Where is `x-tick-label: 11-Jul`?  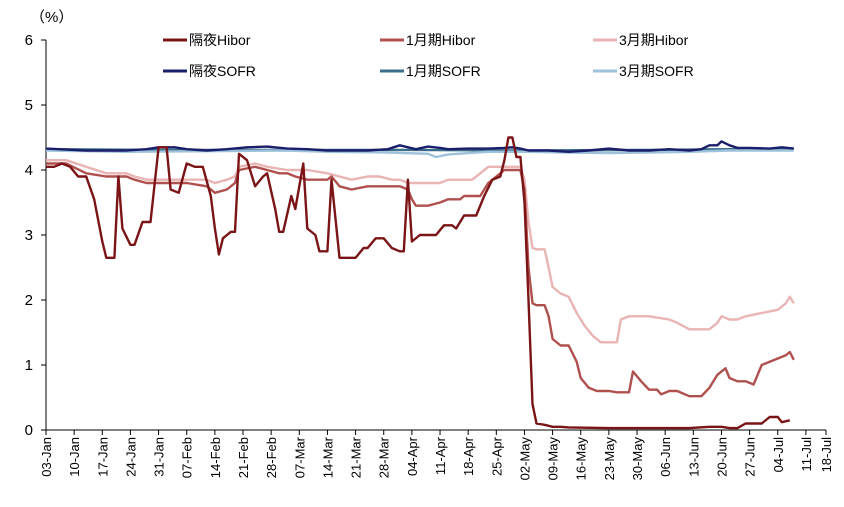
x-tick-label: 11-Jul is located at coordinates (806, 454).